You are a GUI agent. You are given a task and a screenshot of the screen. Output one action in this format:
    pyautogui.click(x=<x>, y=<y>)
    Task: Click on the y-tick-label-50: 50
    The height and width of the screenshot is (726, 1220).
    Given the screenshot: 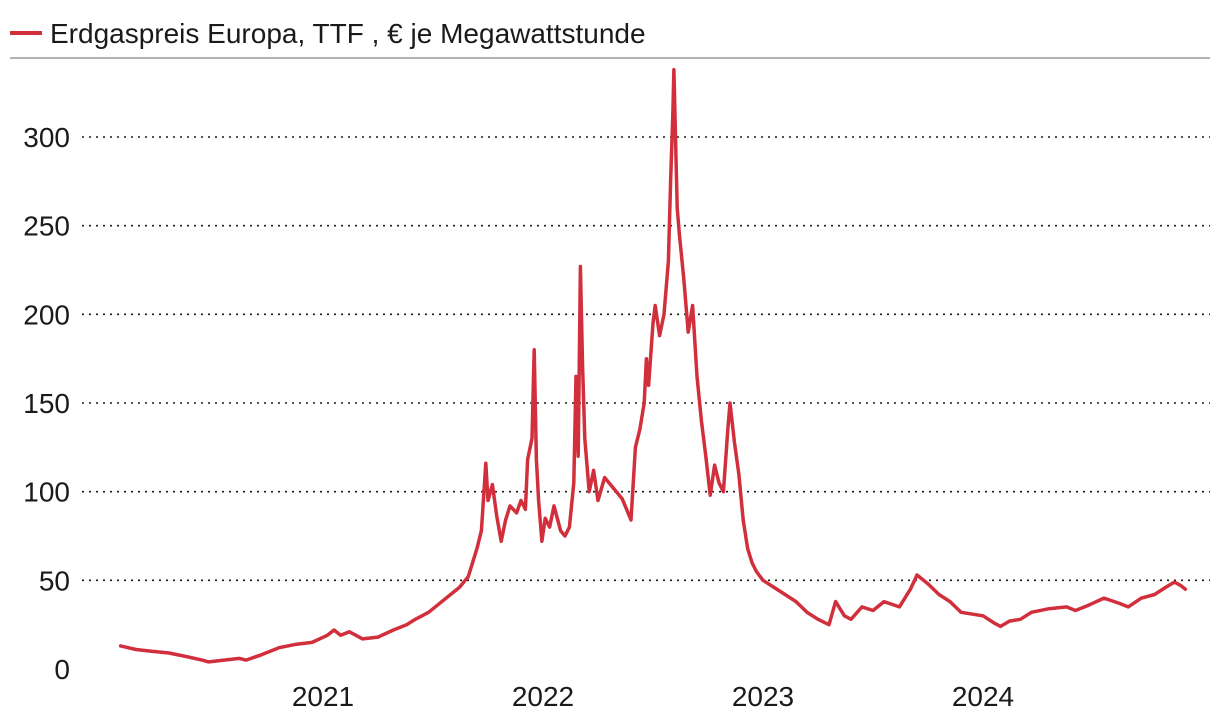 What is the action you would take?
    pyautogui.click(x=54, y=580)
    